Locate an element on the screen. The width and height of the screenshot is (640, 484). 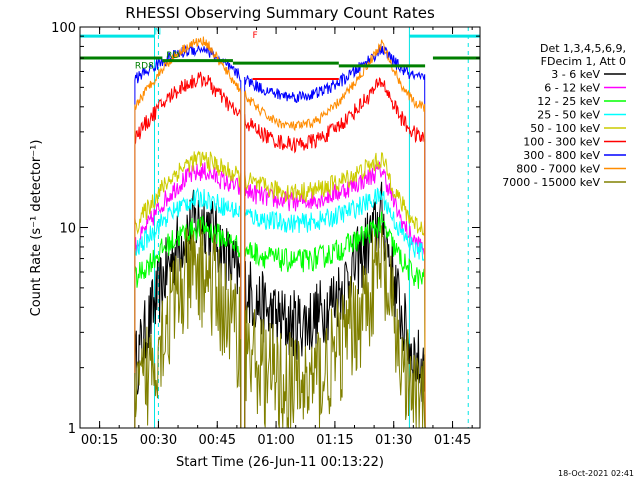
flag-annotation: RD is located at coordinates (172, 56).